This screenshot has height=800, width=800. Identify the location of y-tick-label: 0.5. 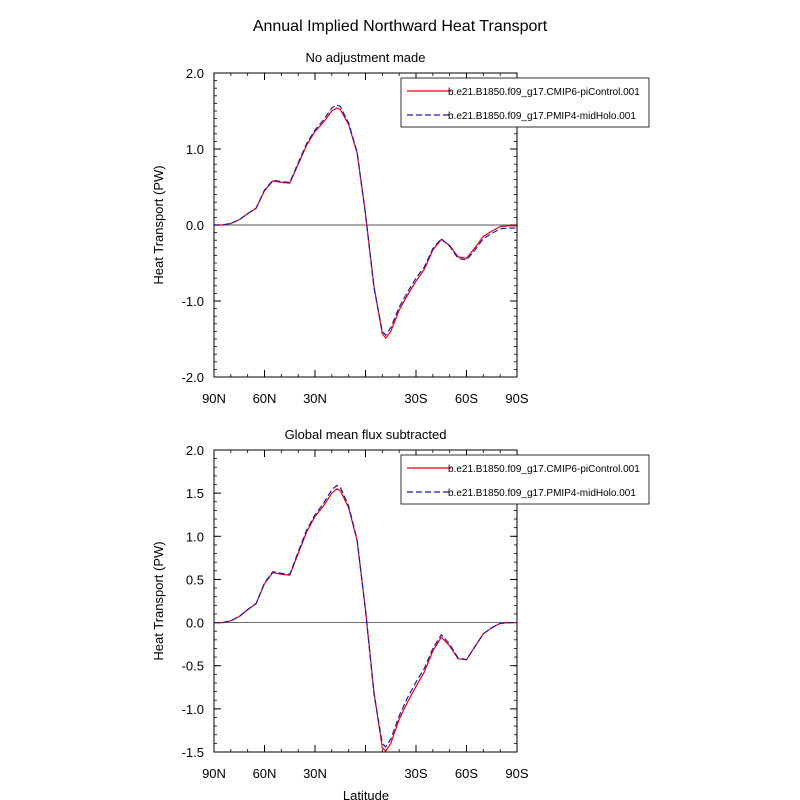
(195, 579).